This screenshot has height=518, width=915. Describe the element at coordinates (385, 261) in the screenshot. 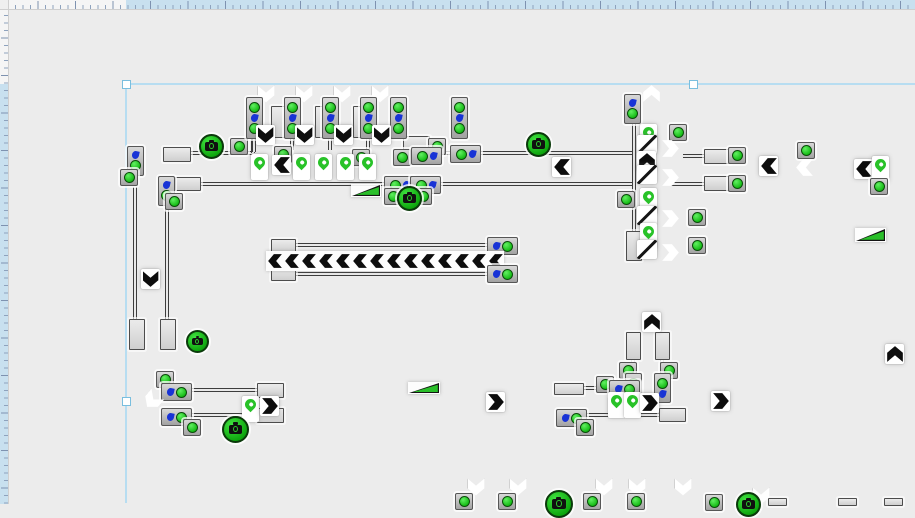

I see `belt-chevron-band` at that location.